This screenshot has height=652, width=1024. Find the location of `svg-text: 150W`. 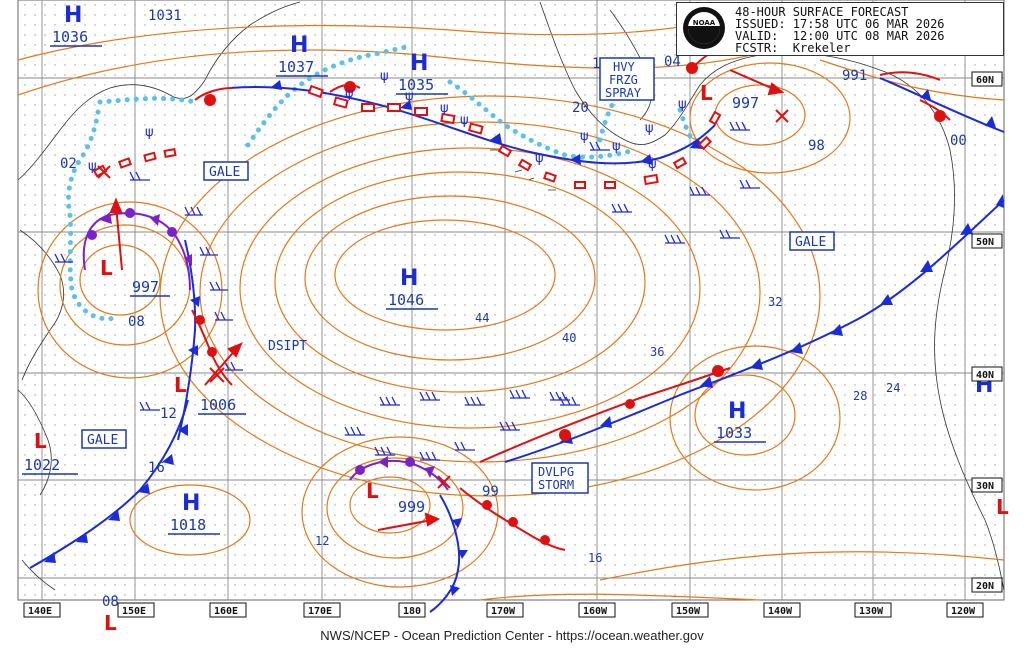

svg-text: 150W is located at coordinates (688, 611).